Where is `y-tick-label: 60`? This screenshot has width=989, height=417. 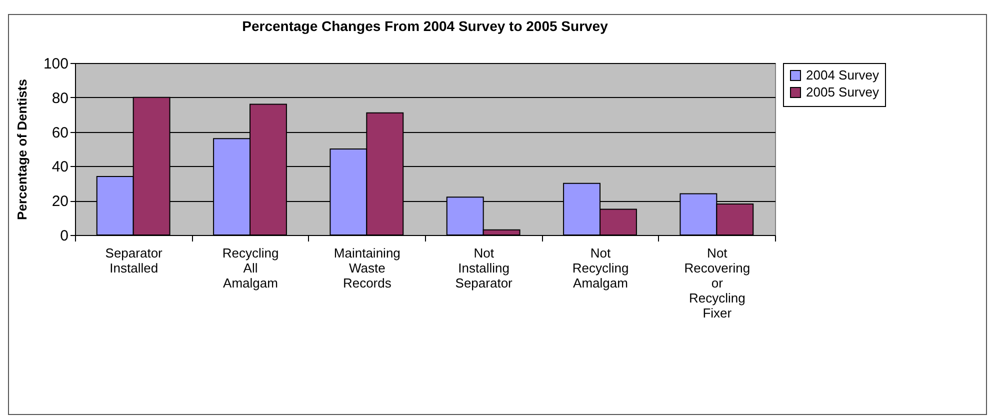 y-tick-label: 60 is located at coordinates (60, 133).